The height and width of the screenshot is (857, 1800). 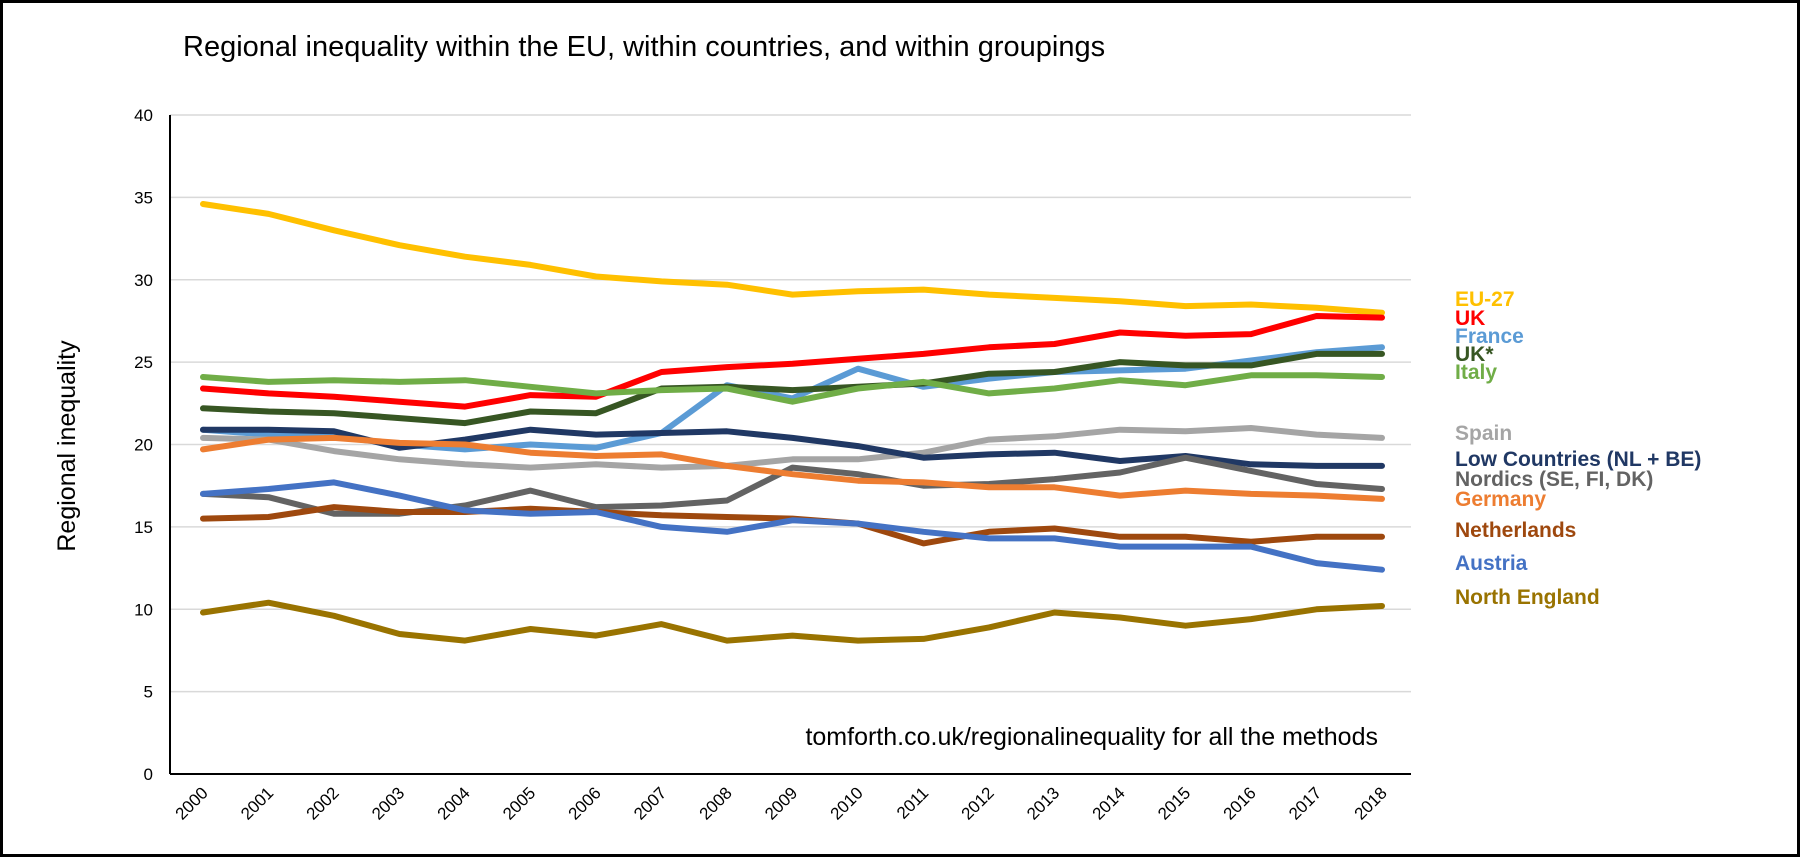 I want to click on x-tick-label: 2005, so click(x=519, y=803).